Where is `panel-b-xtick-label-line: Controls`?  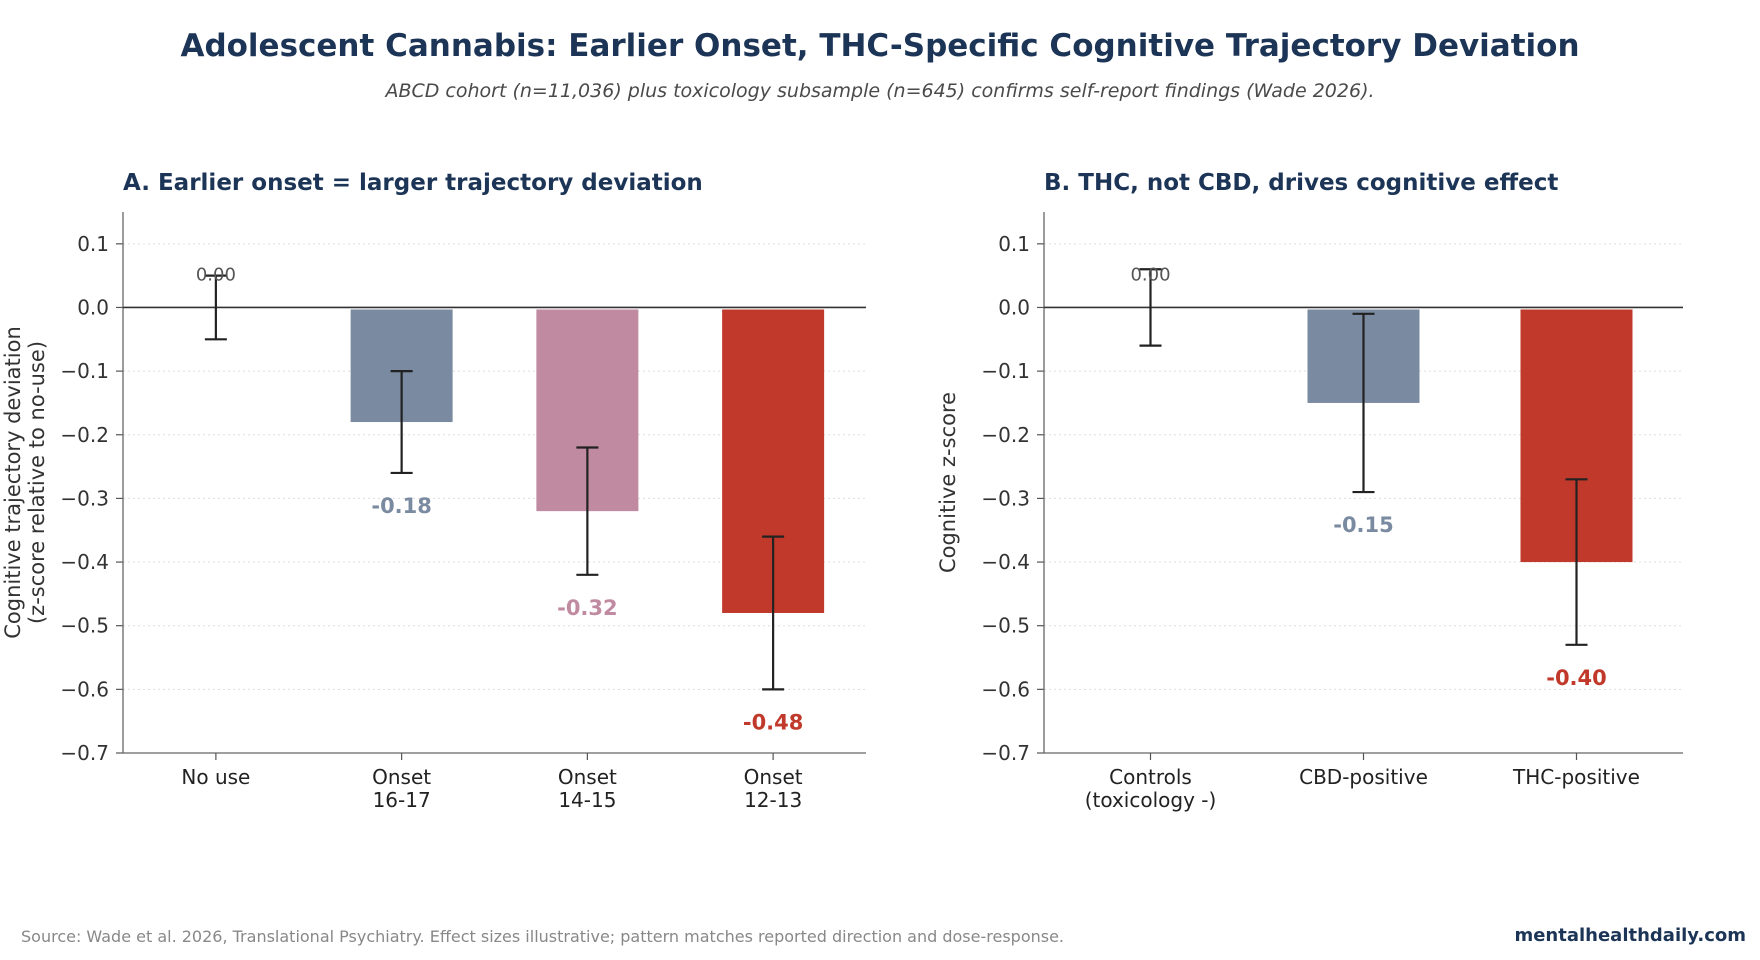 panel-b-xtick-label-line: Controls is located at coordinates (1150, 777).